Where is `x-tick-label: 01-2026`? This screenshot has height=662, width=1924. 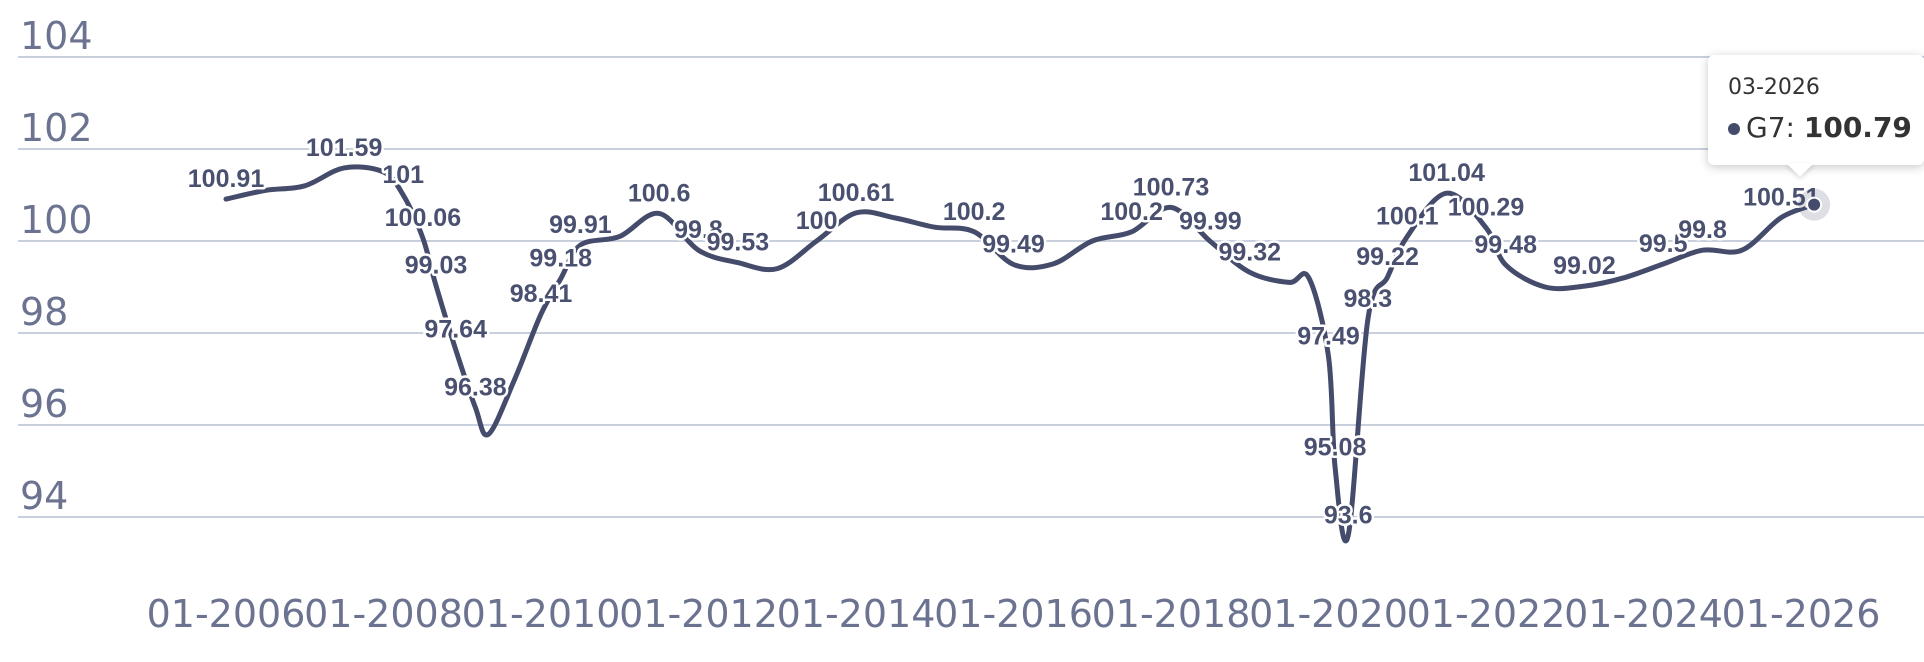
x-tick-label: 01-2026 is located at coordinates (1801, 614).